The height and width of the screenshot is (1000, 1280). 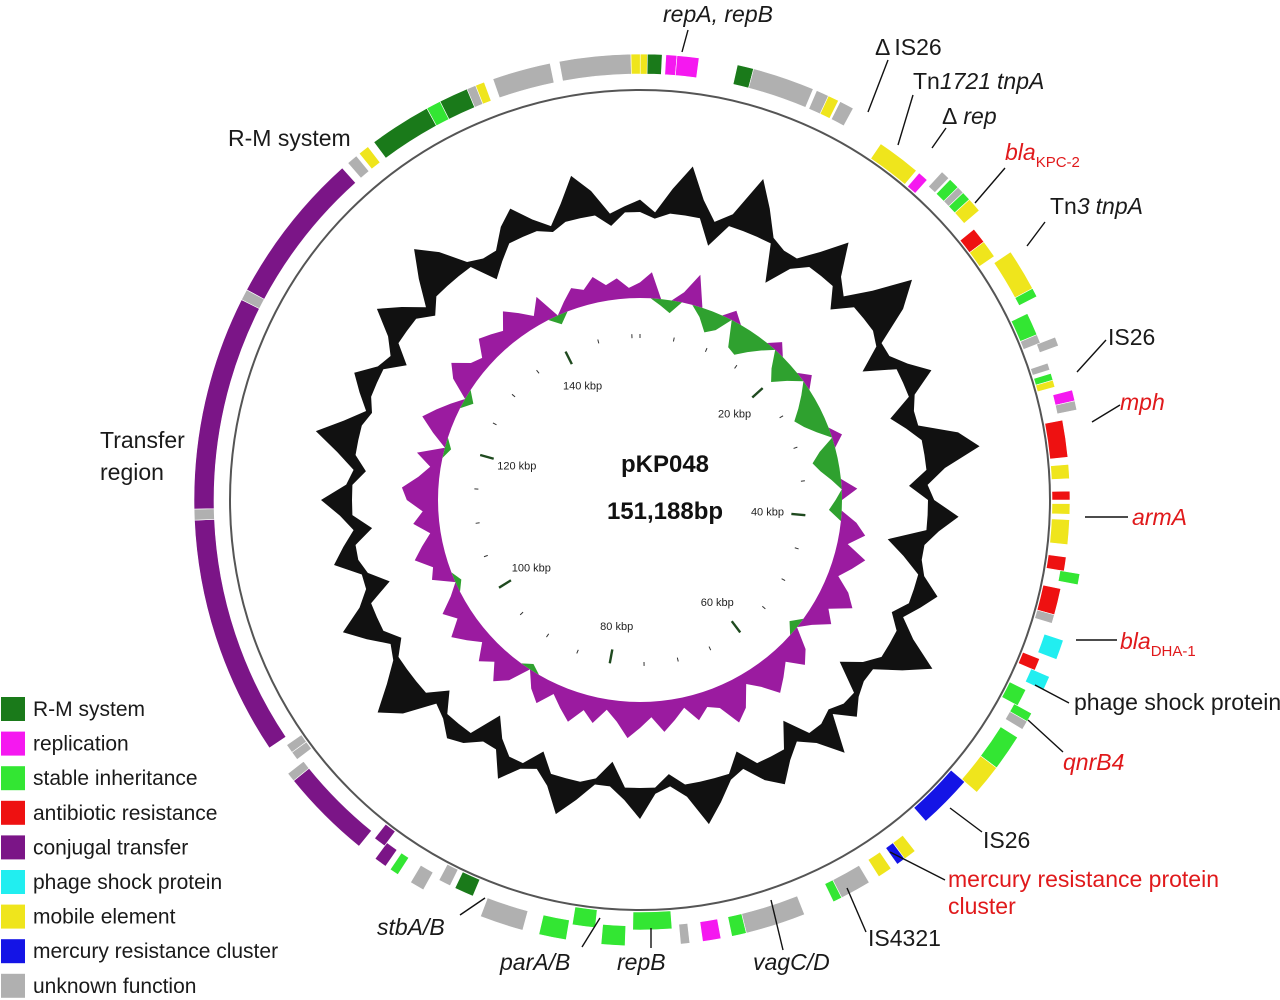 I want to click on tick-label: 80 kbp, so click(x=616, y=627).